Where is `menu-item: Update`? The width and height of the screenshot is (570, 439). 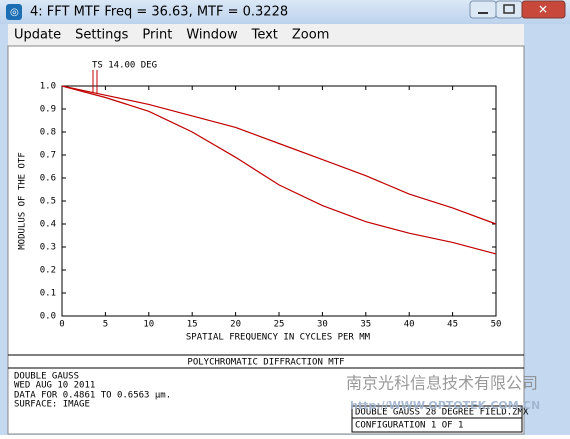
menu-item: Update is located at coordinates (37, 35).